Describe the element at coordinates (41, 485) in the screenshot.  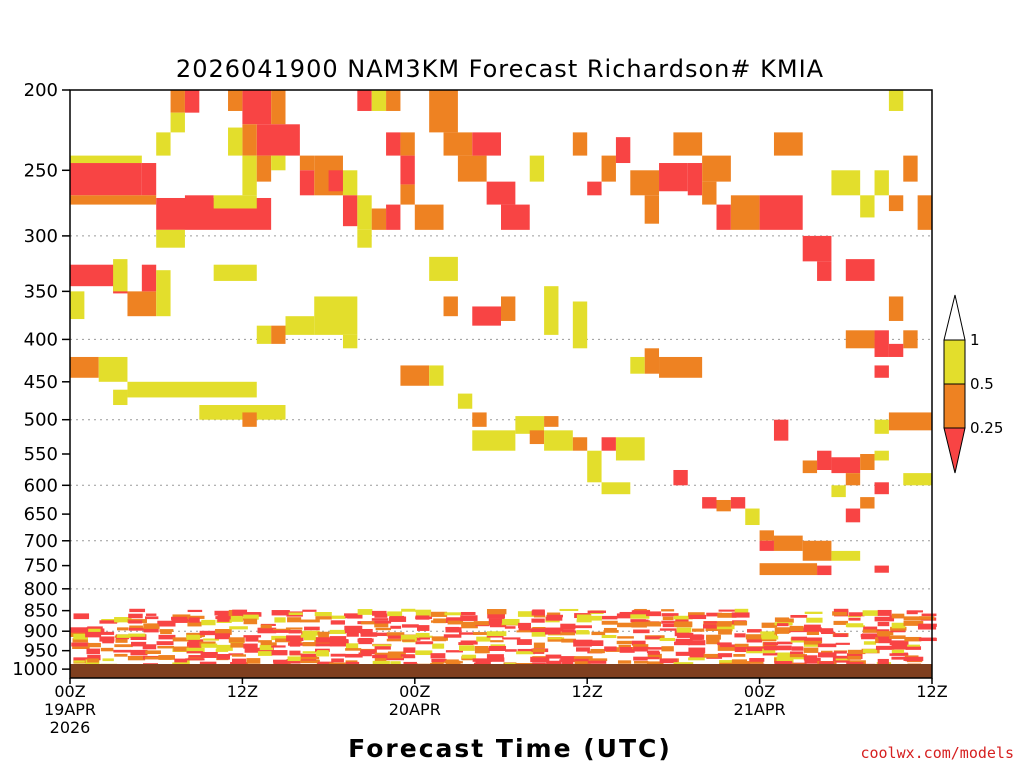
I see `y-tick-label: 600` at that location.